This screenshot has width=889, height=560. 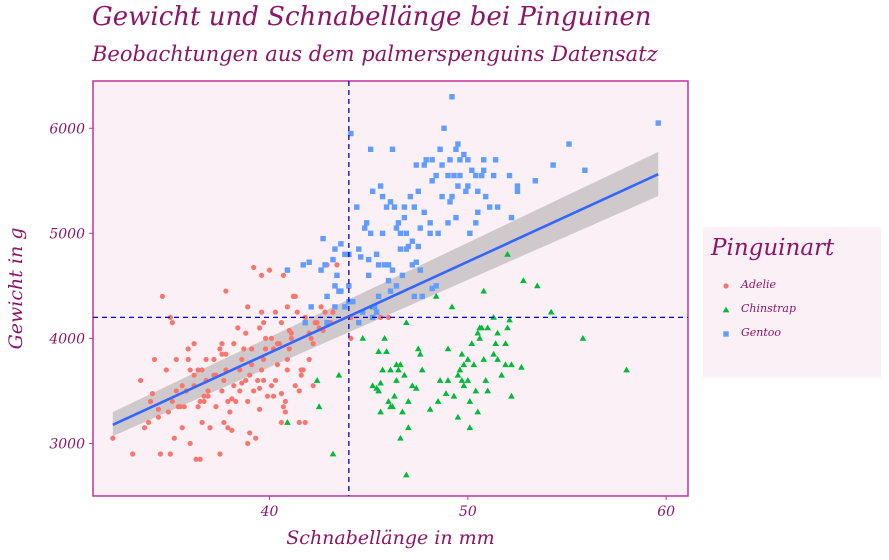 I want to click on legend-label-adelie: Adelie, so click(x=759, y=284).